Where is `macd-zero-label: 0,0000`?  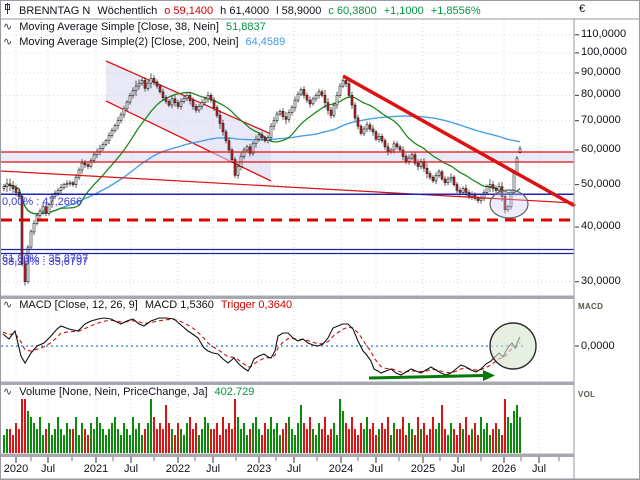 macd-zero-label: 0,0000 is located at coordinates (598, 346).